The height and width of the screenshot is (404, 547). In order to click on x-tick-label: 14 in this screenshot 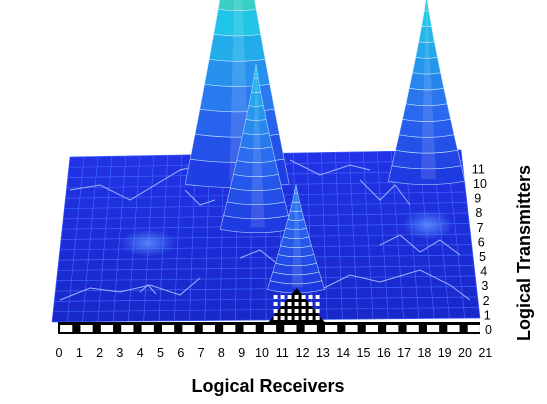, I will do `click(343, 353)`.